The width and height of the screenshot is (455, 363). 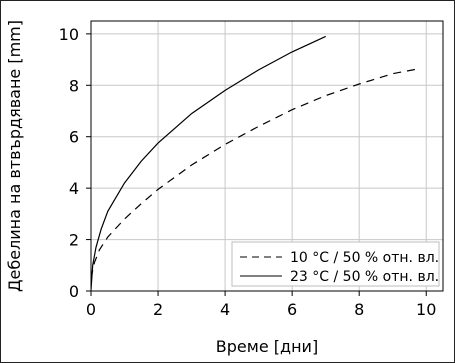 I want to click on x-tick-label-0: 0, so click(x=91, y=309).